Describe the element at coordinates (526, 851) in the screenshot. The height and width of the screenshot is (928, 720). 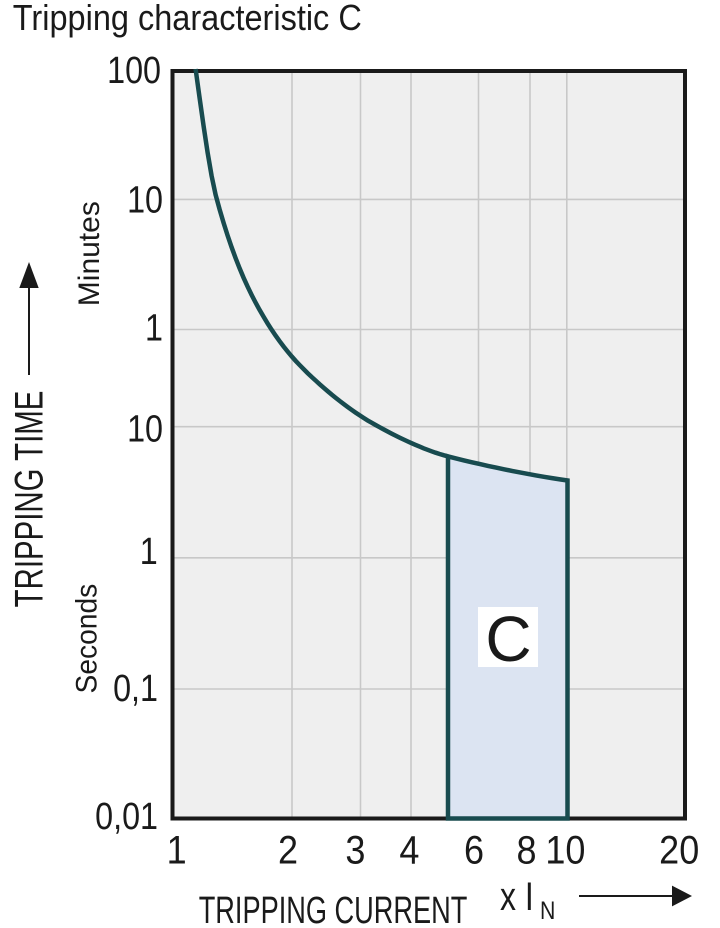
I see `svg-text: 8` at that location.